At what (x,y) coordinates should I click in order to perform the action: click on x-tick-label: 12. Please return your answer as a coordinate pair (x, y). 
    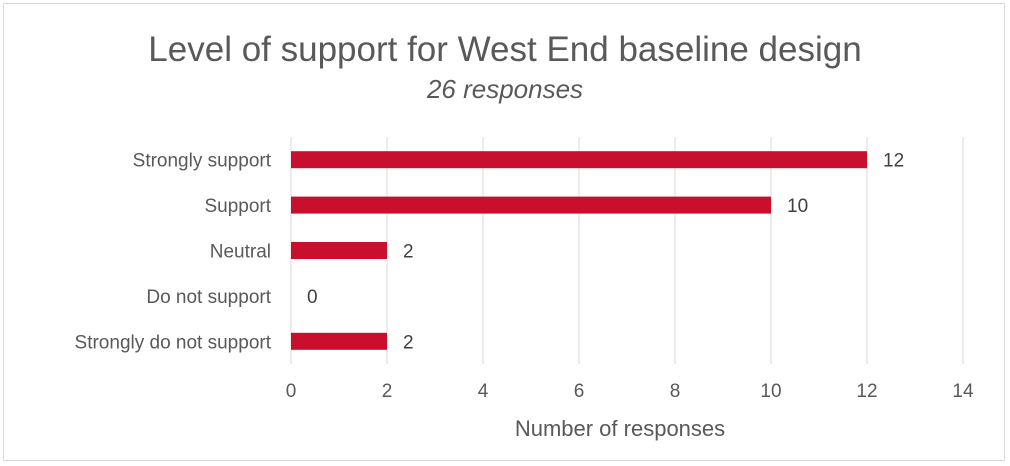
    Looking at the image, I should click on (866, 391).